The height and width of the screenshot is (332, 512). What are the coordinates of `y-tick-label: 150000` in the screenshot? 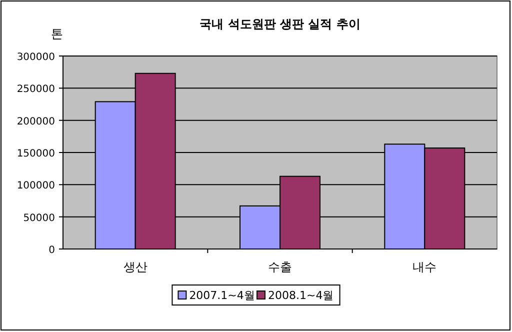 It's located at (35, 154).